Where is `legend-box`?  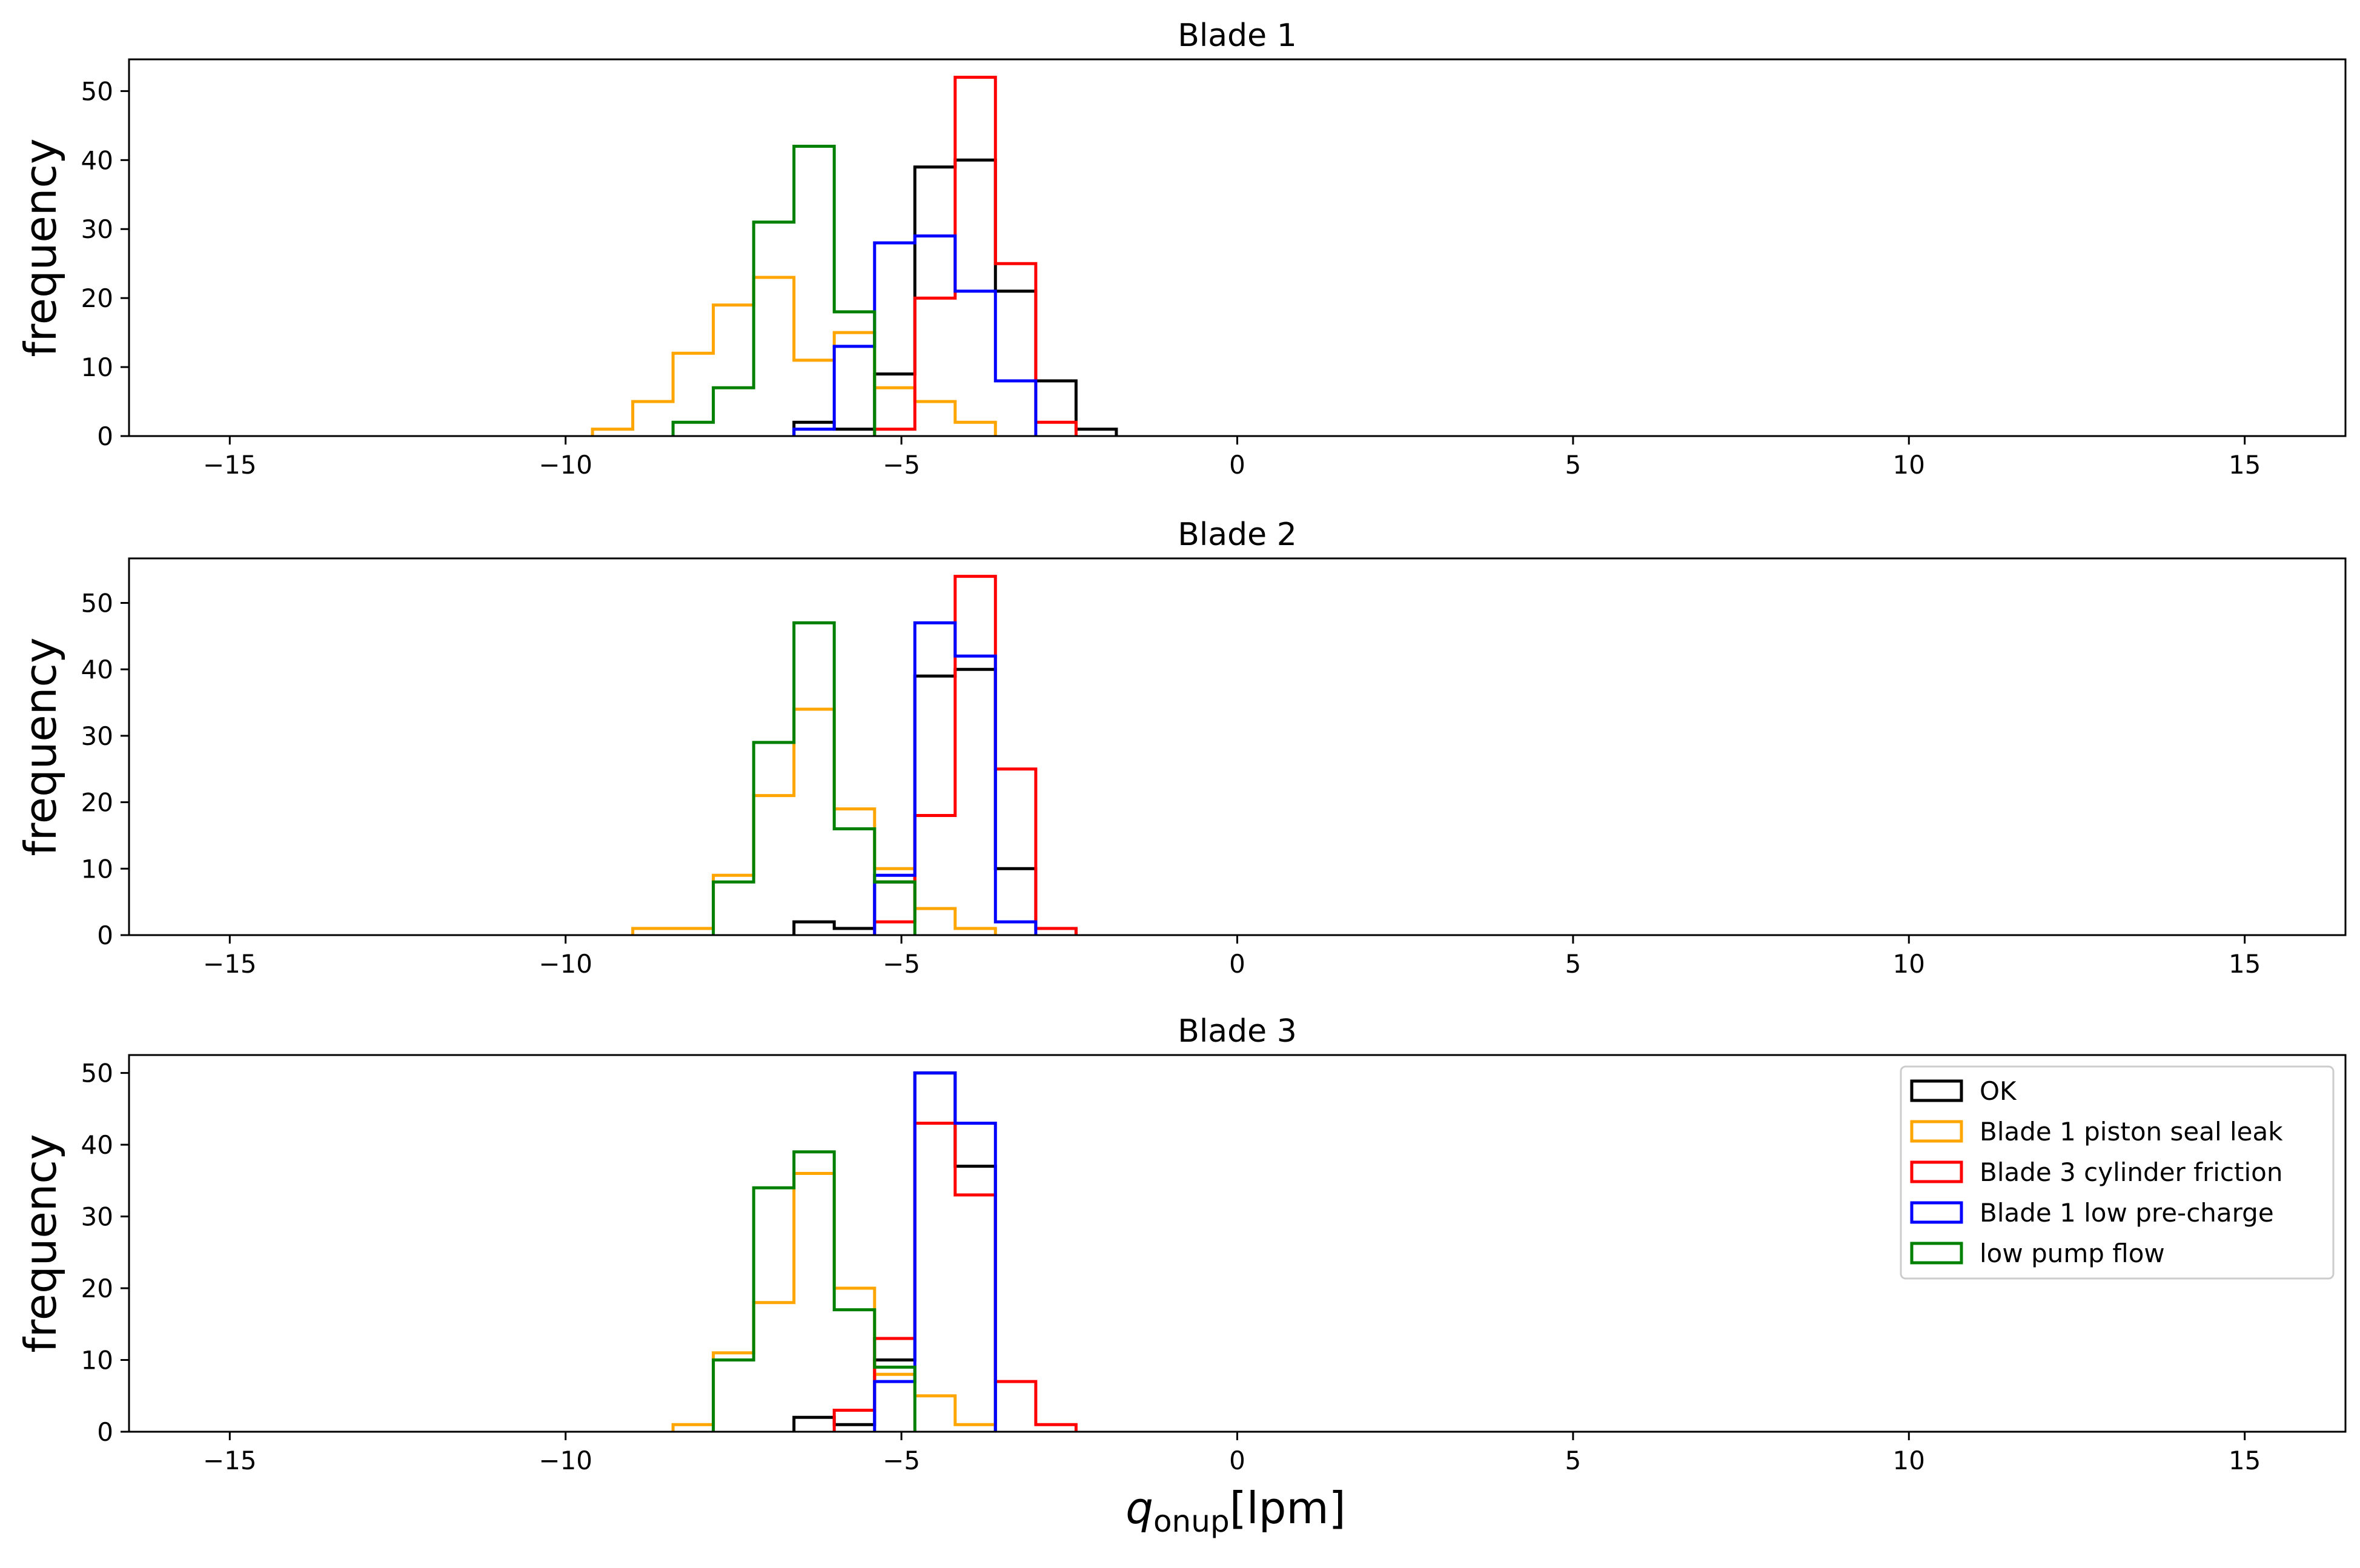 legend-box is located at coordinates (2117, 1172).